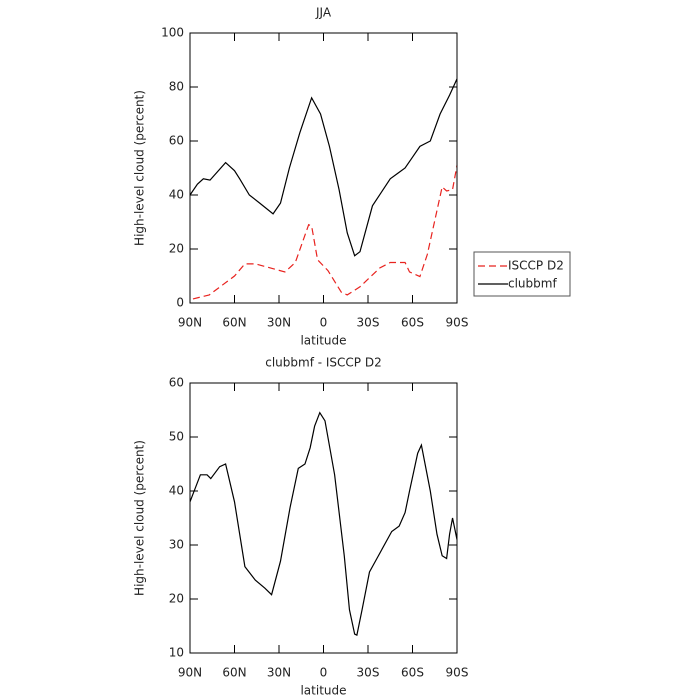  What do you see at coordinates (323, 363) in the screenshot?
I see `chart-title: clubbmf - ISCCP D2` at bounding box center [323, 363].